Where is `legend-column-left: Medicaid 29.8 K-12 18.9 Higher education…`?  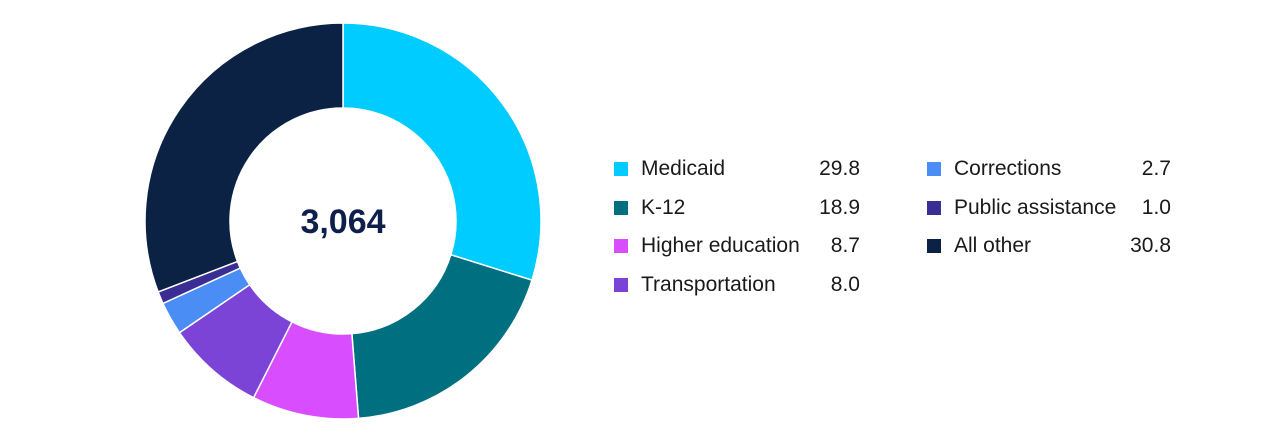
legend-column-left: Medicaid 29.8 K-12 18.9 Higher education… is located at coordinates (737, 229).